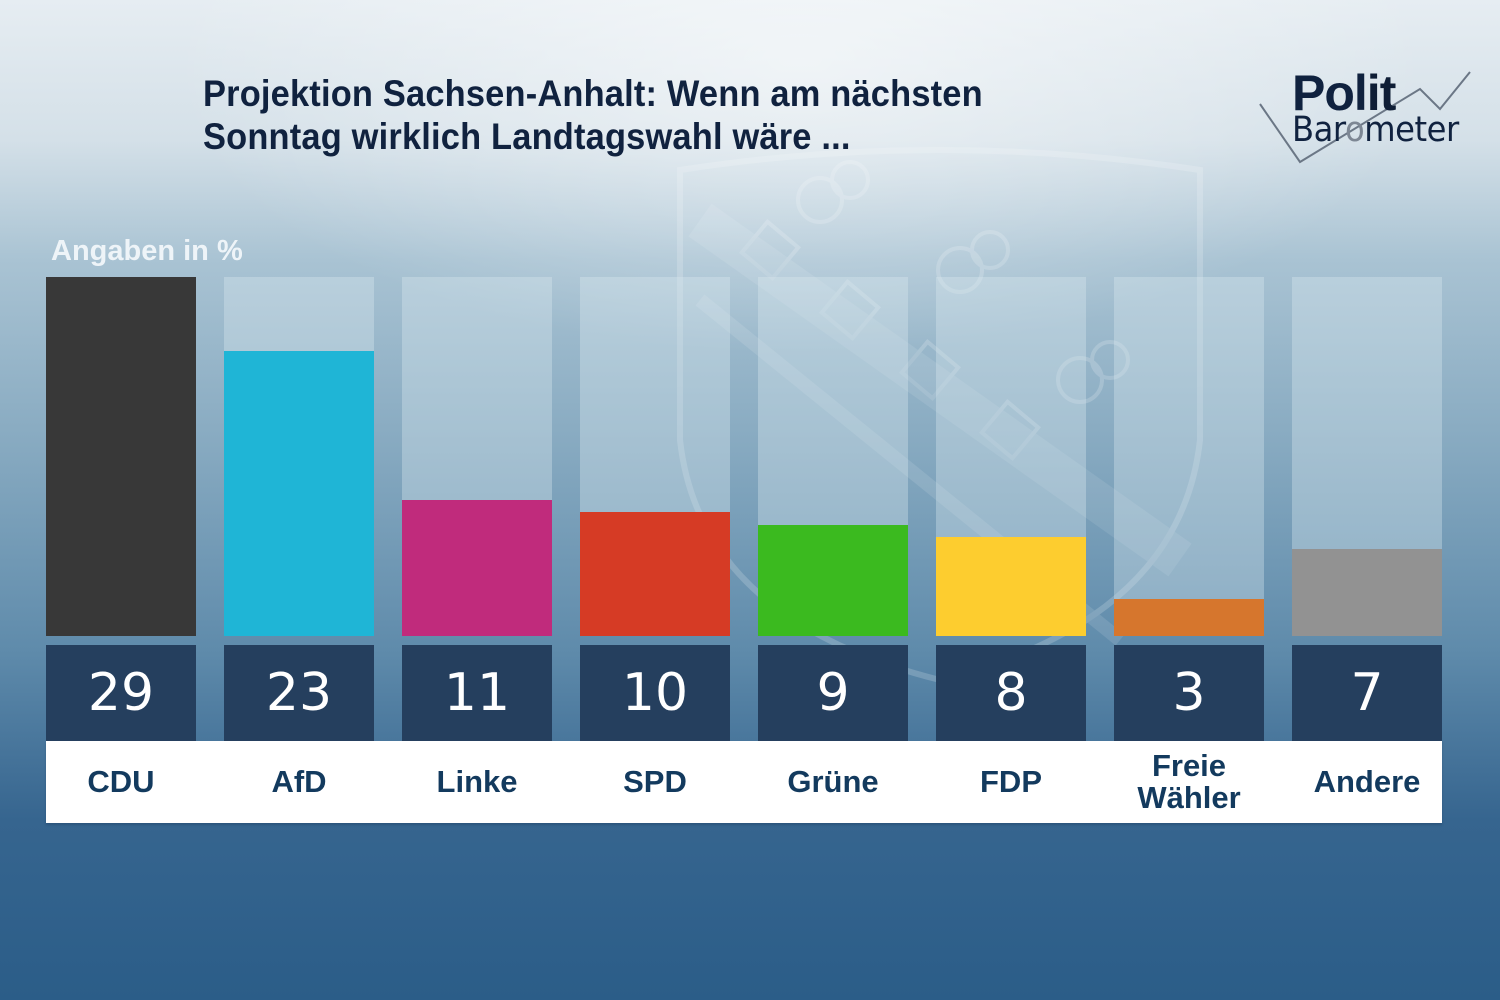 The image size is (1500, 1000). I want to click on category-label-text: Freie Wähler, so click(1189, 781).